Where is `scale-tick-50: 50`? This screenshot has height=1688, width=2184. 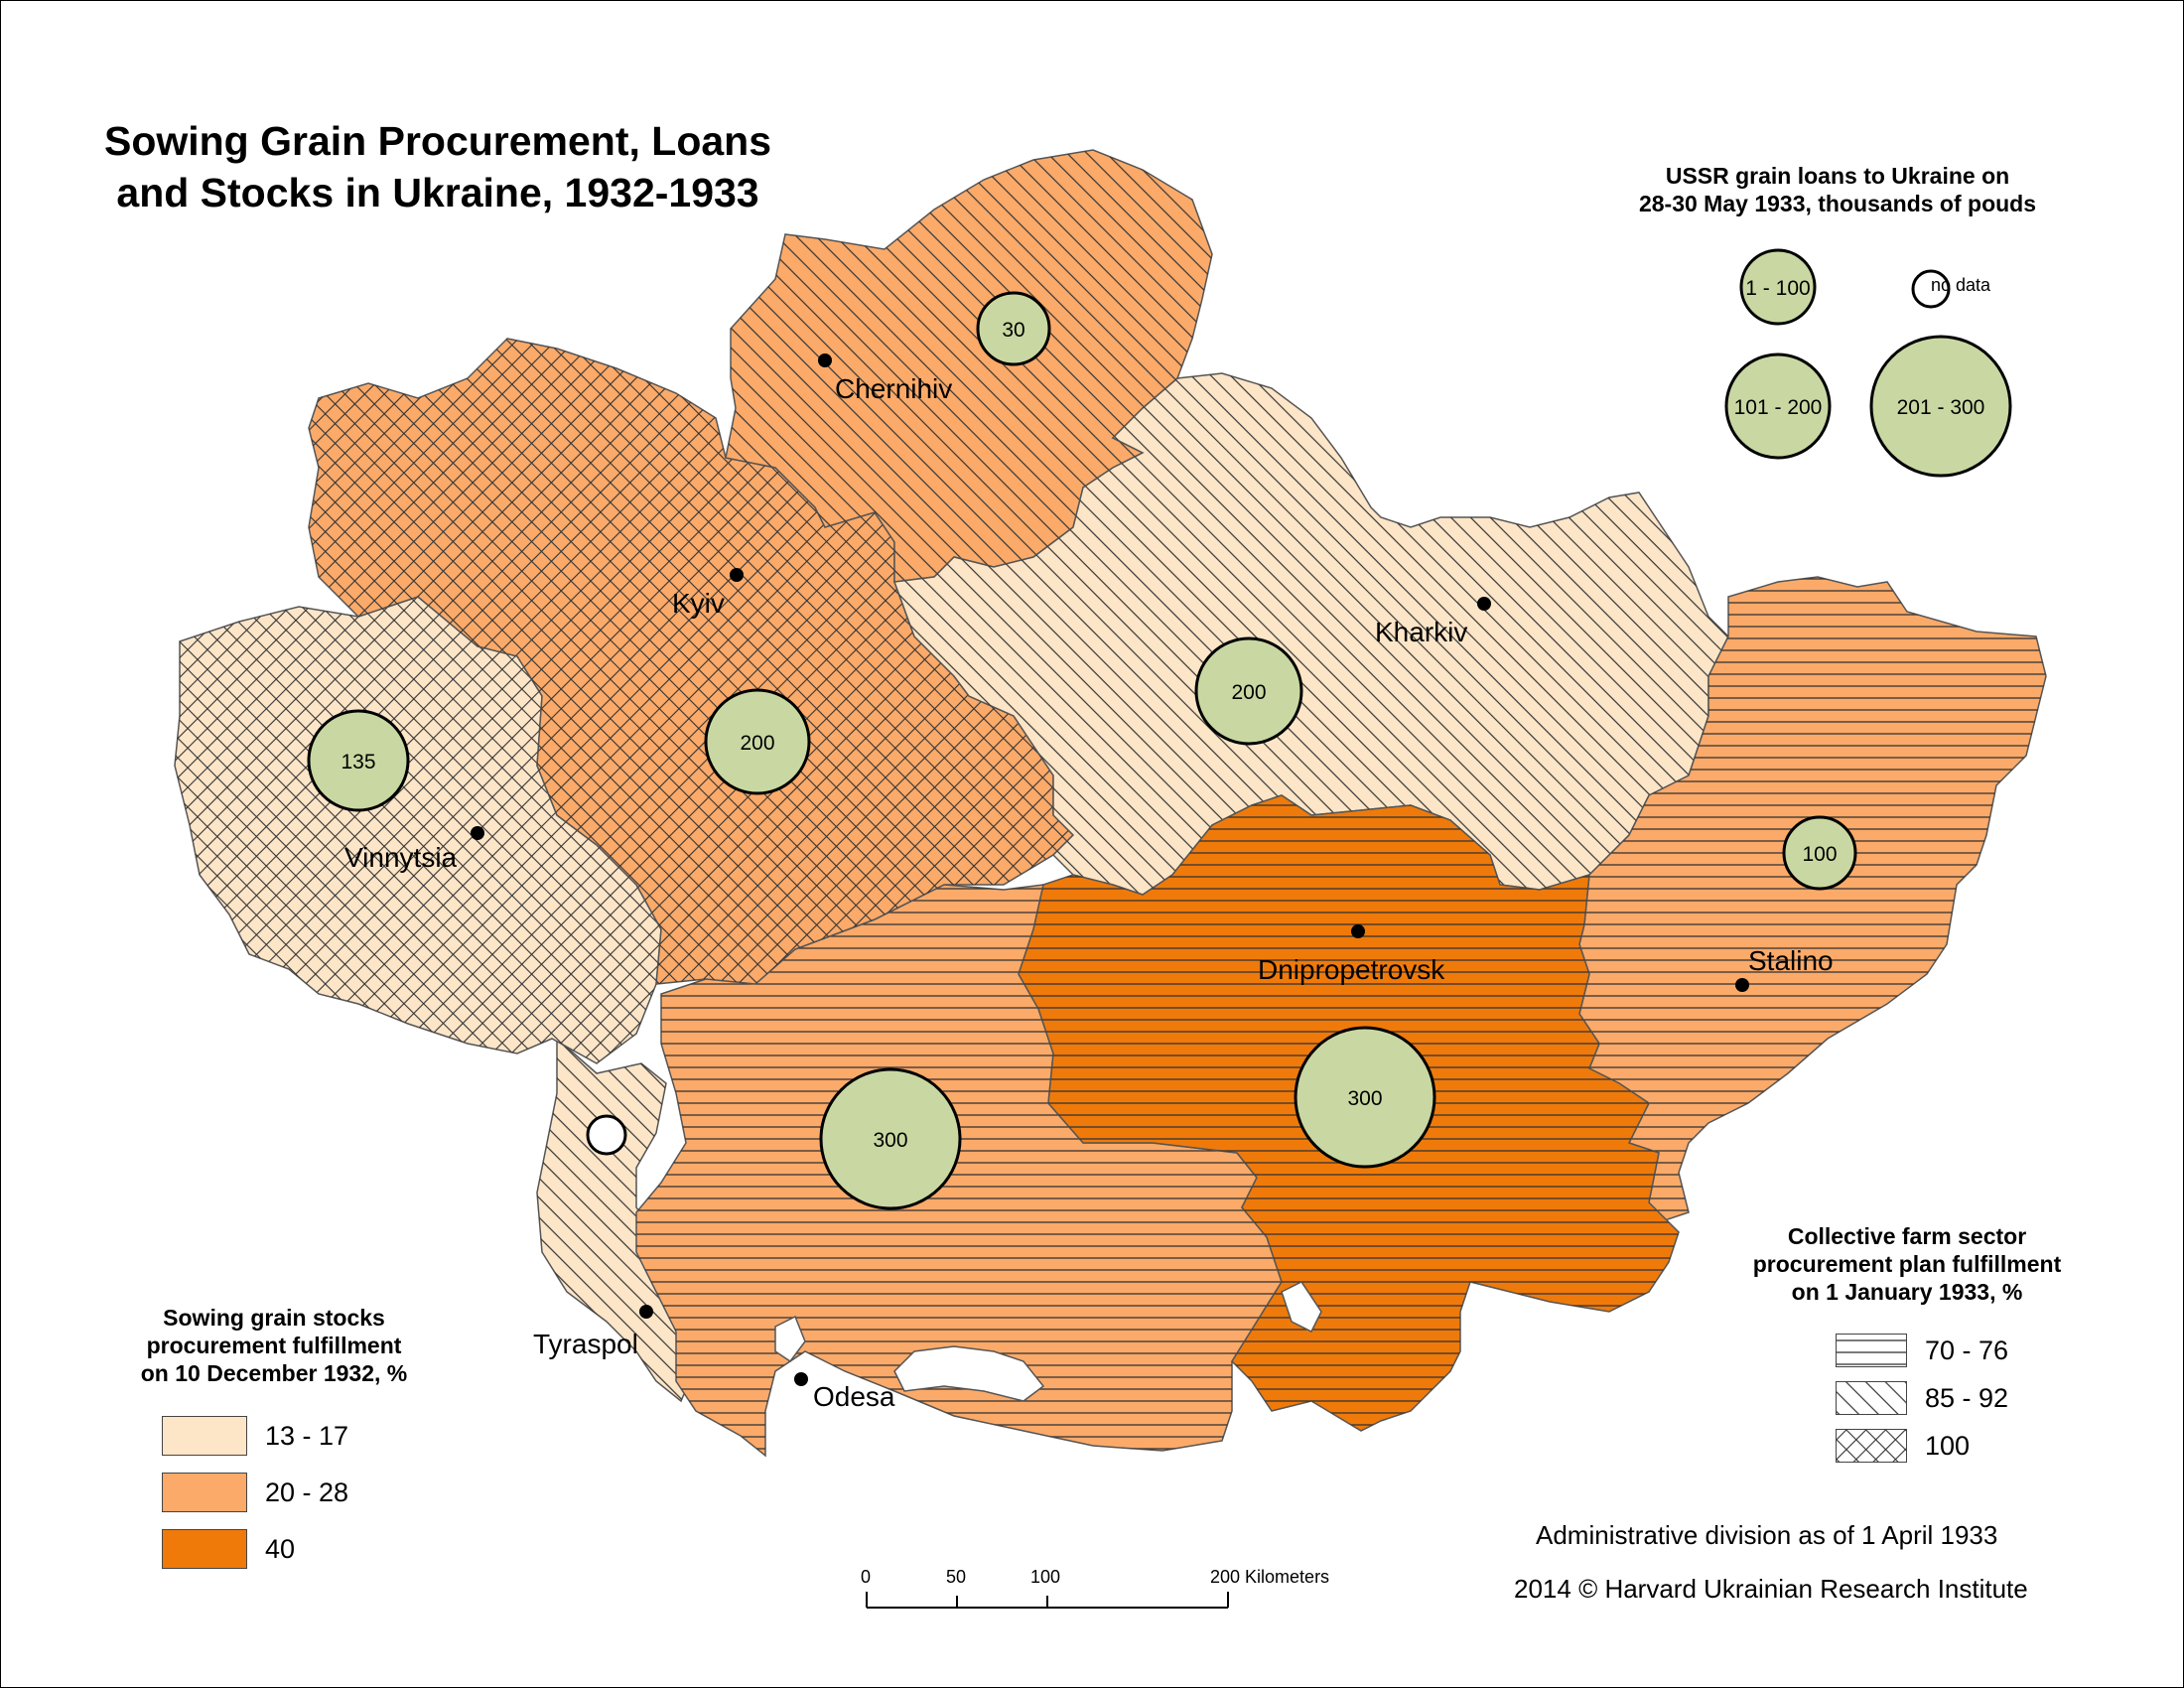 scale-tick-50: 50 is located at coordinates (956, 1577).